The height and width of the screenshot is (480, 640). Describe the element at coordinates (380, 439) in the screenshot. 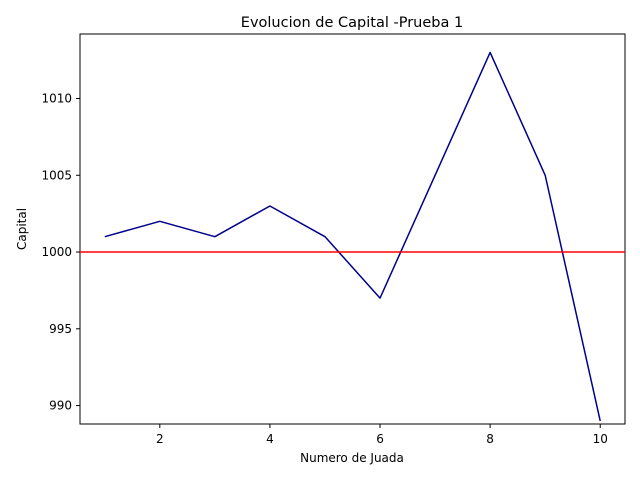

I see `x-tick-label: 6` at that location.